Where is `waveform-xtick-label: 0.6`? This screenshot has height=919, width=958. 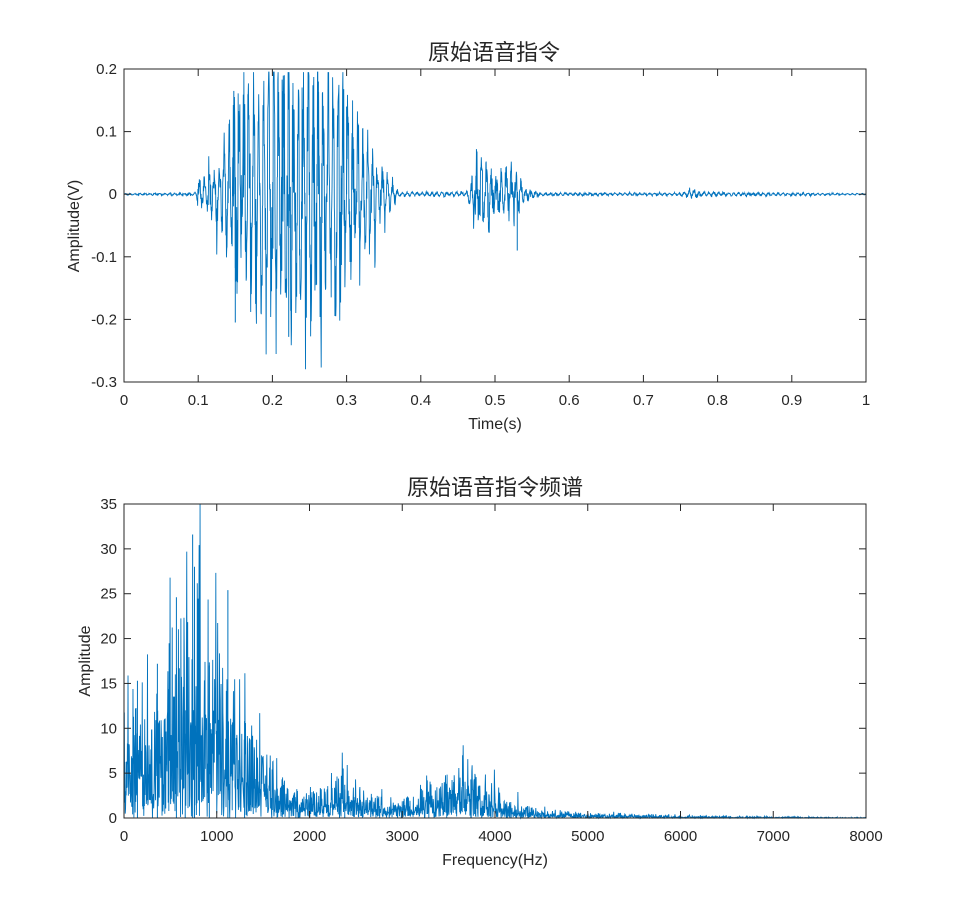 waveform-xtick-label: 0.6 is located at coordinates (569, 400).